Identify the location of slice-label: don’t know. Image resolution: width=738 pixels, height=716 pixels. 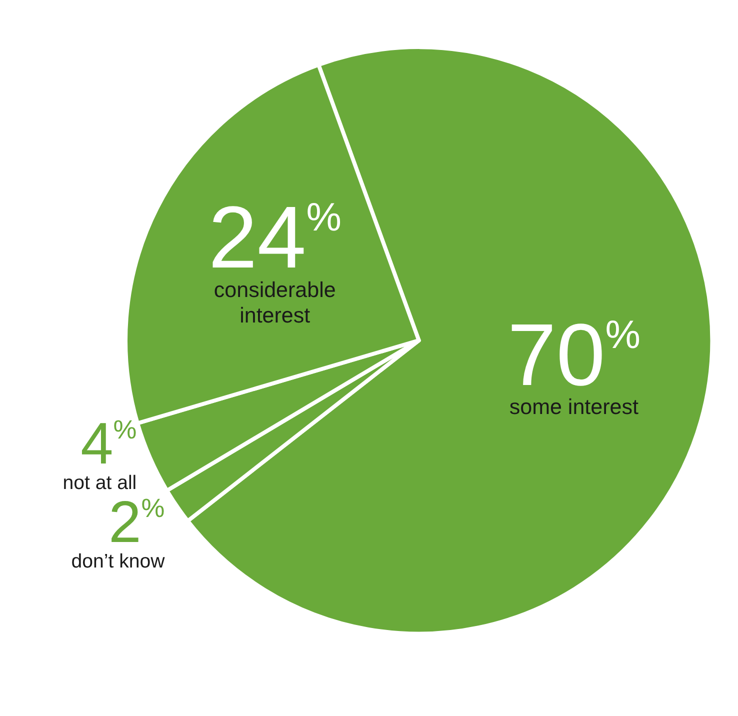
(118, 561).